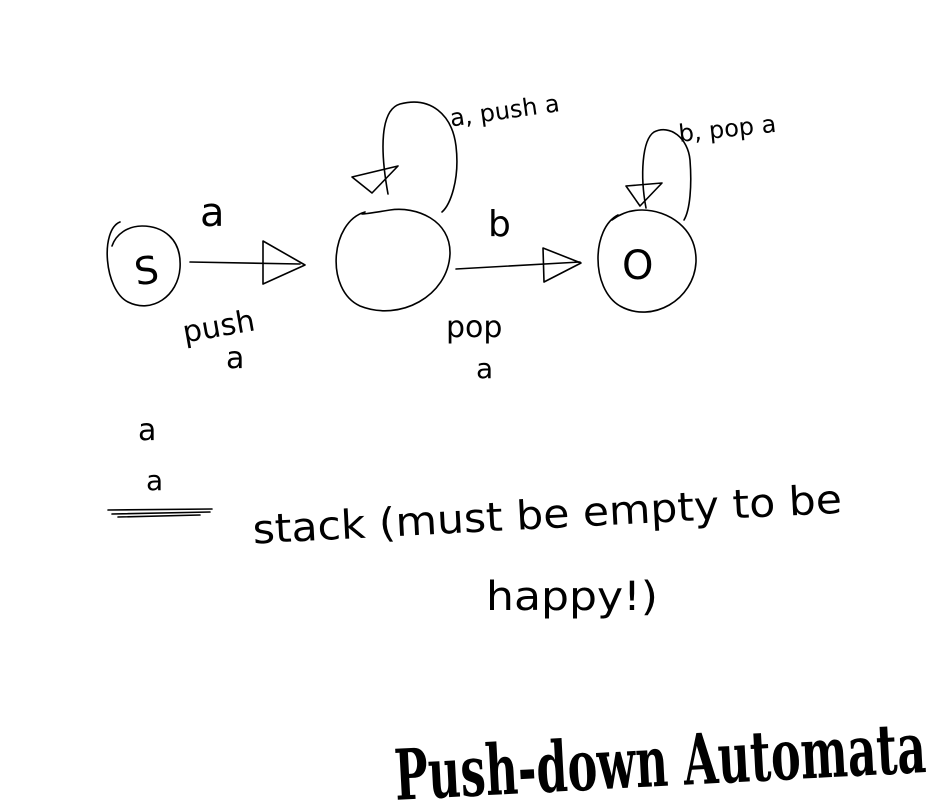 Image resolution: width=931 pixels, height=804 pixels. What do you see at coordinates (474, 327) in the screenshot?
I see `transition-action-label: pop` at bounding box center [474, 327].